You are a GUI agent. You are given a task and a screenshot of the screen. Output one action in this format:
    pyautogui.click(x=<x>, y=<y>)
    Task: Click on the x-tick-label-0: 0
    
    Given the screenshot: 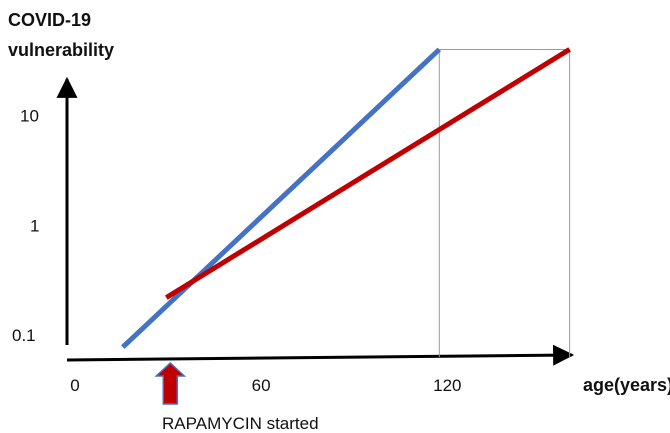 What is the action you would take?
    pyautogui.click(x=74, y=385)
    